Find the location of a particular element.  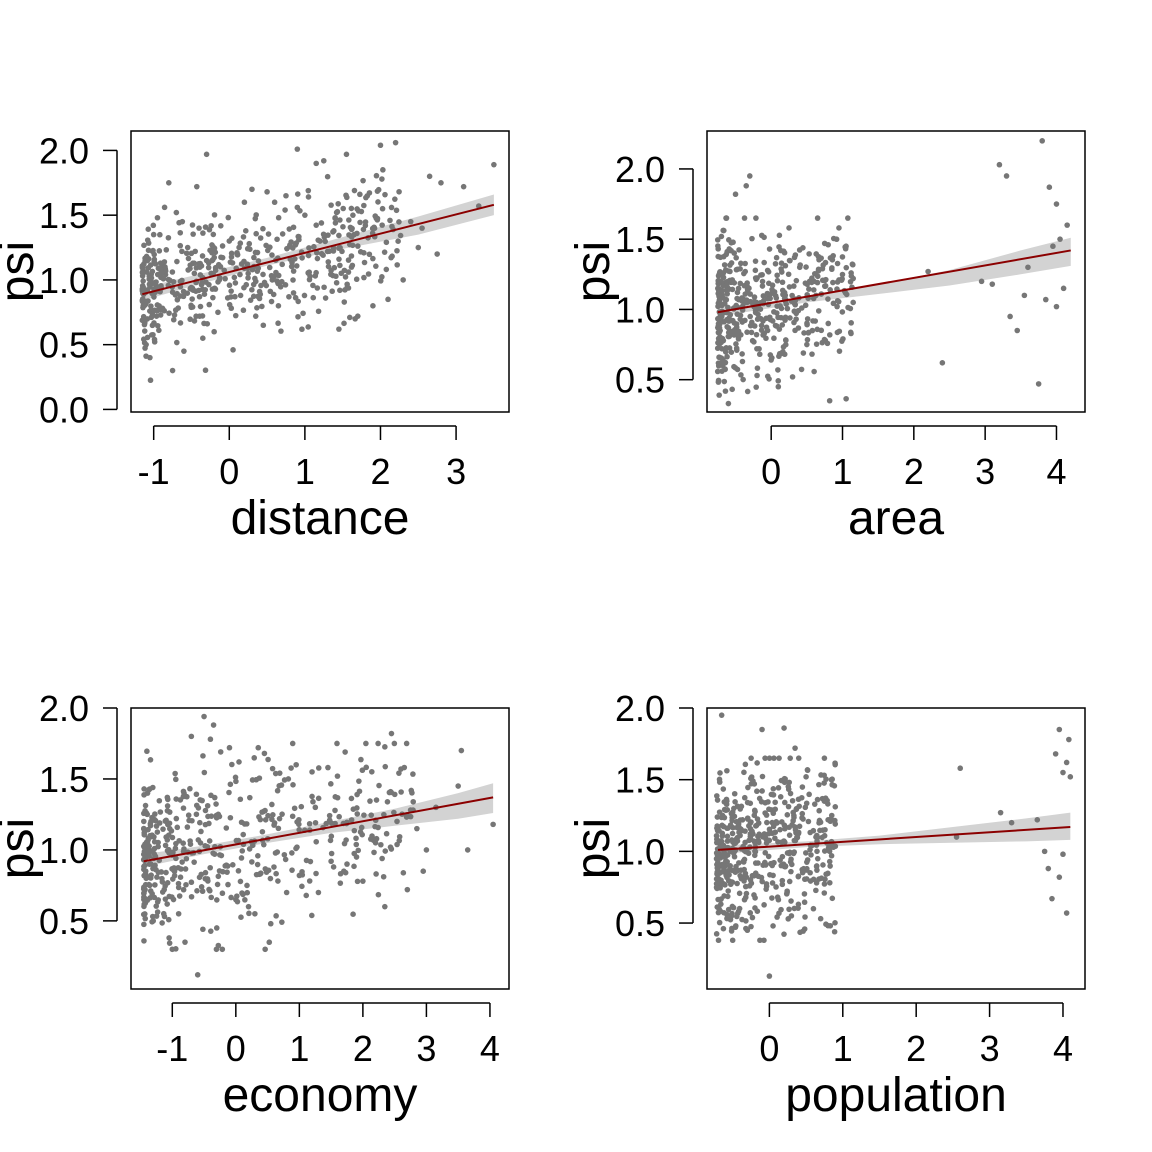

y-tick-label: 1.0 is located at coordinates (64, 850).